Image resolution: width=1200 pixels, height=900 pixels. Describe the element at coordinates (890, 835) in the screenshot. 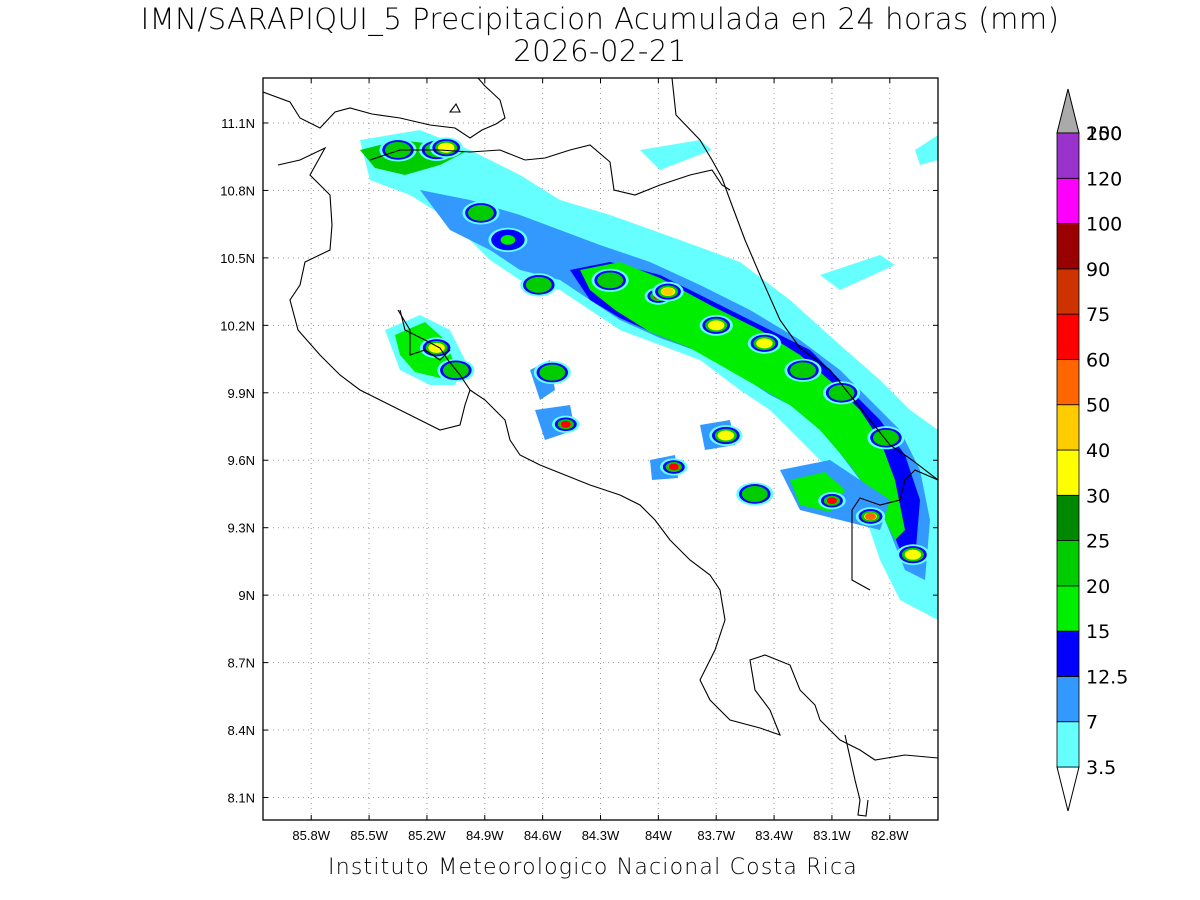

I see `x-tick-label: 82.8W` at that location.